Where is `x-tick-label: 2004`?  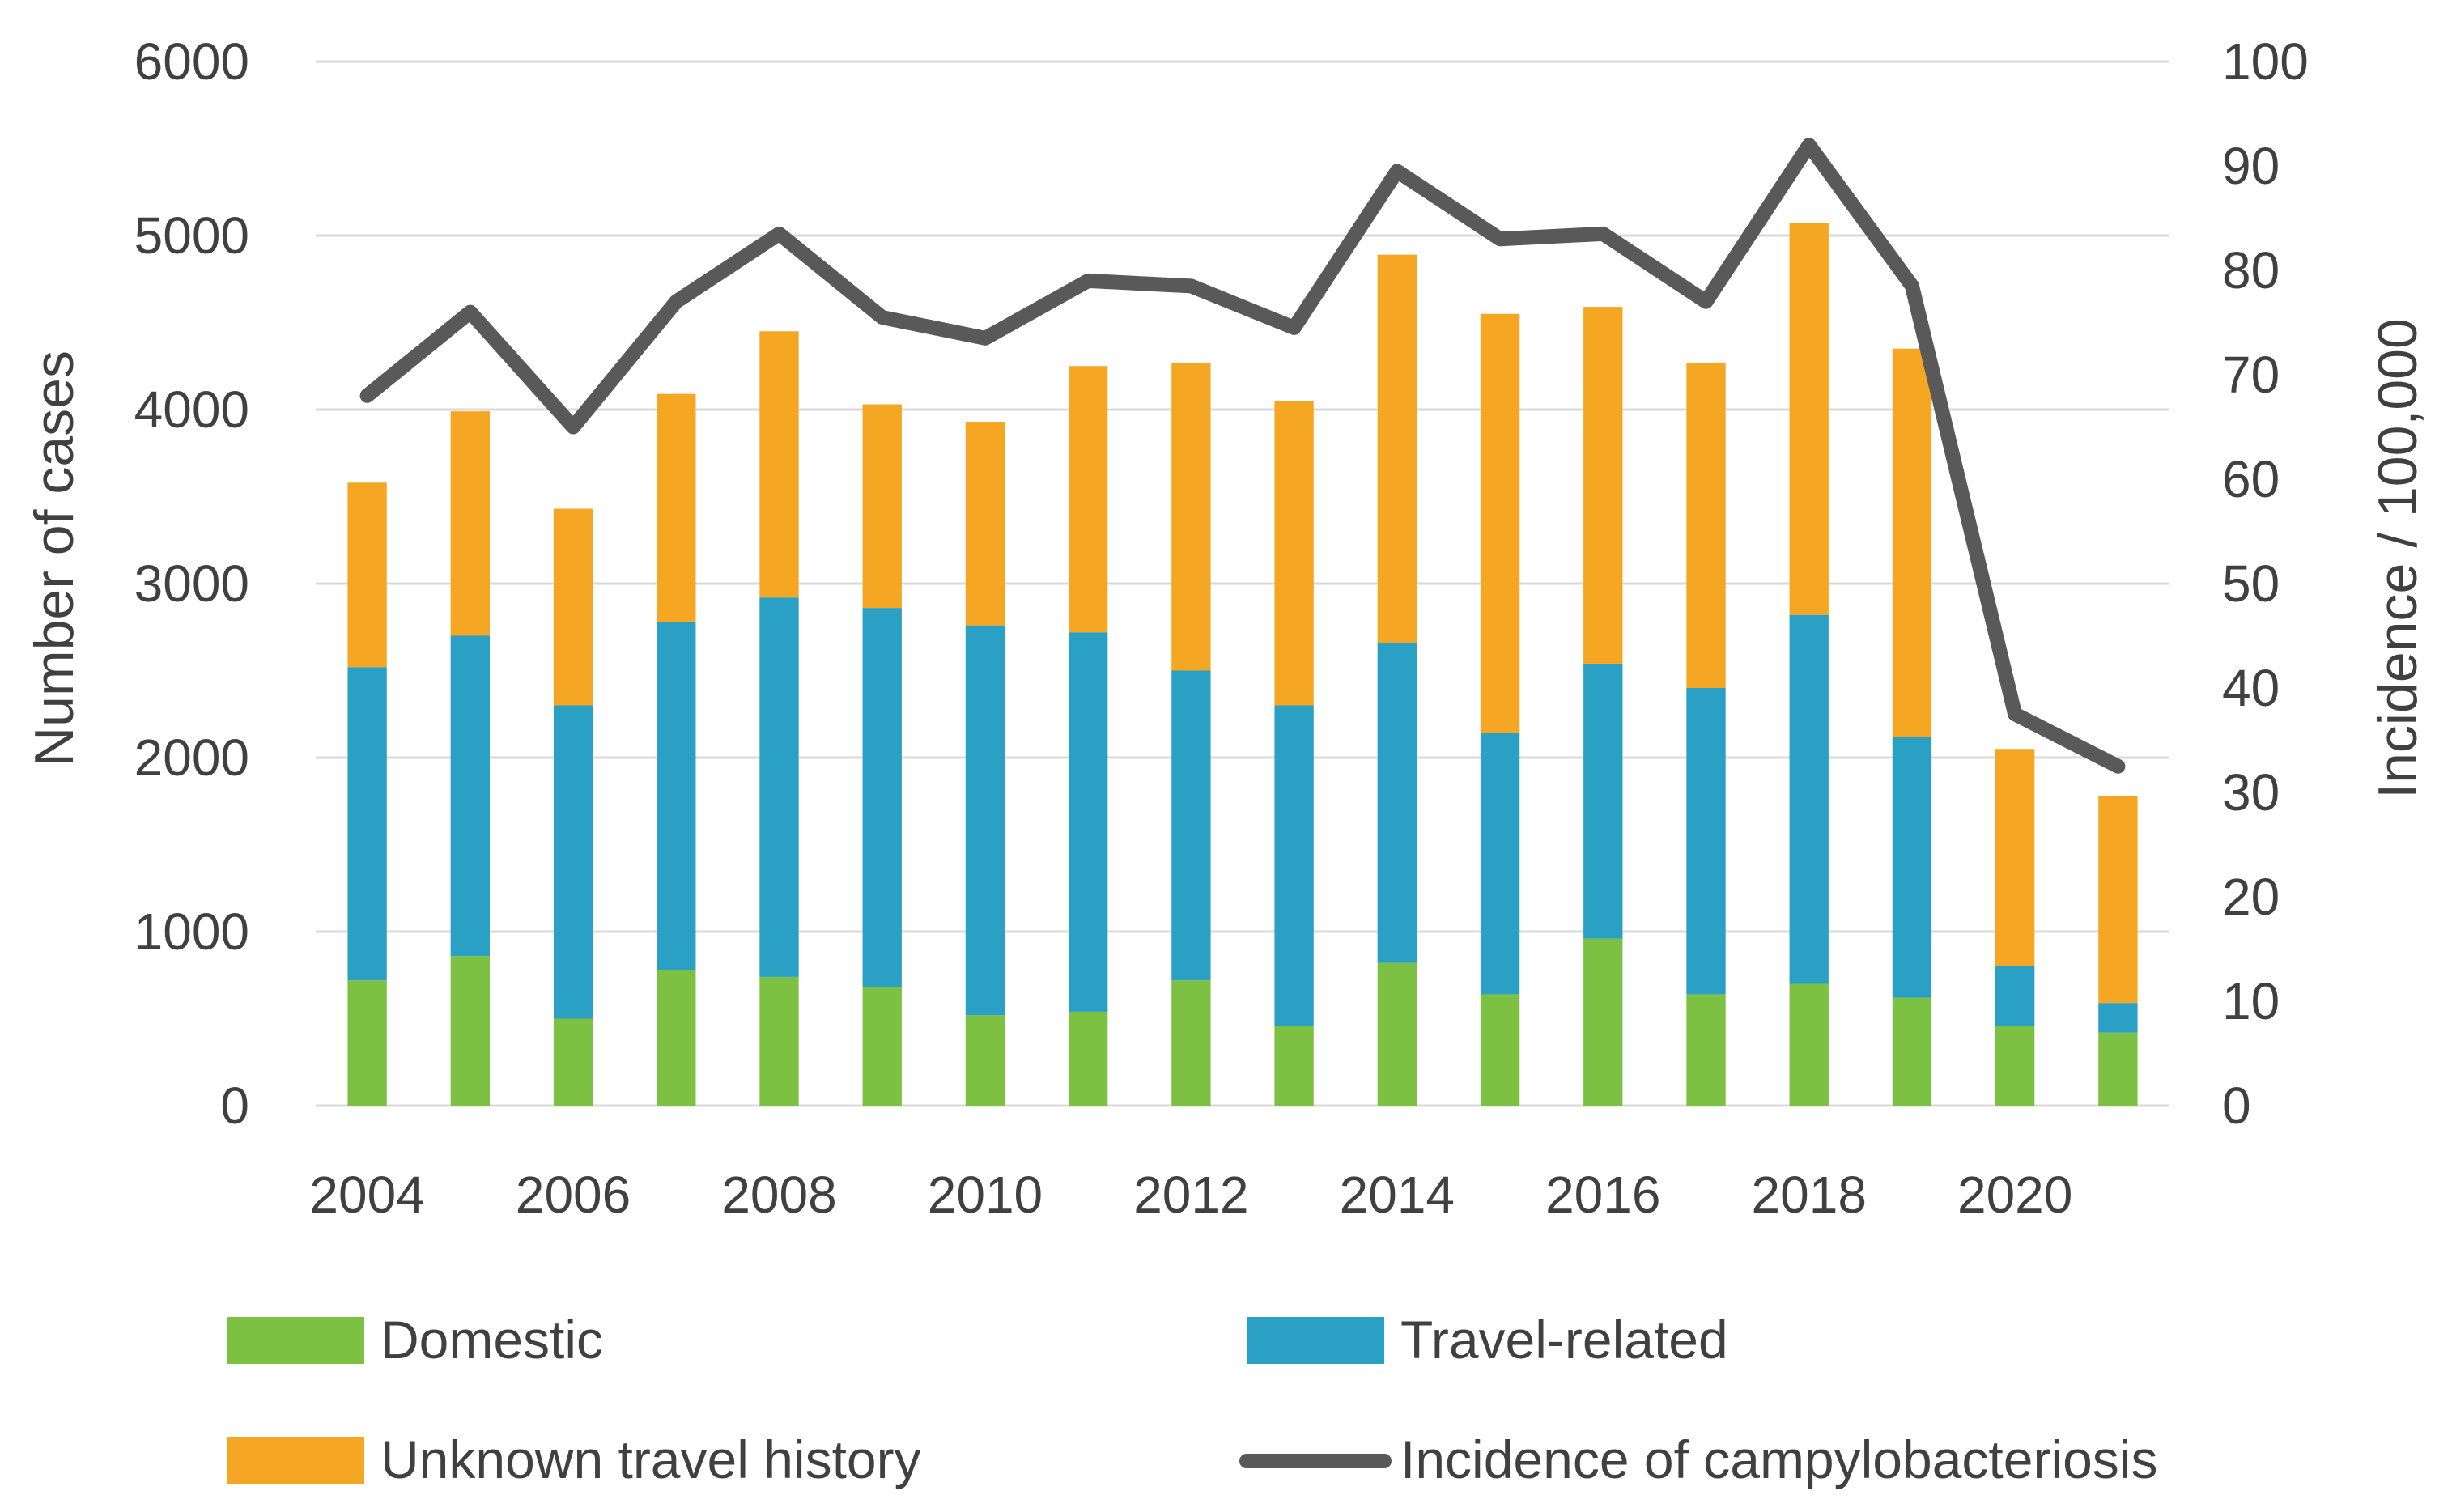
x-tick-label: 2004 is located at coordinates (366, 1195).